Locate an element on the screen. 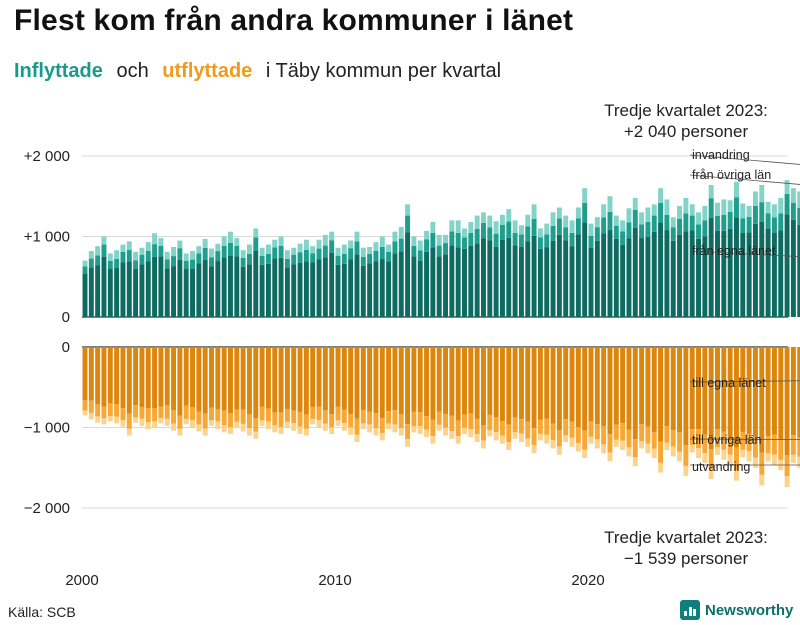  subtitle-utflyttade: utflyttade is located at coordinates (207, 71).